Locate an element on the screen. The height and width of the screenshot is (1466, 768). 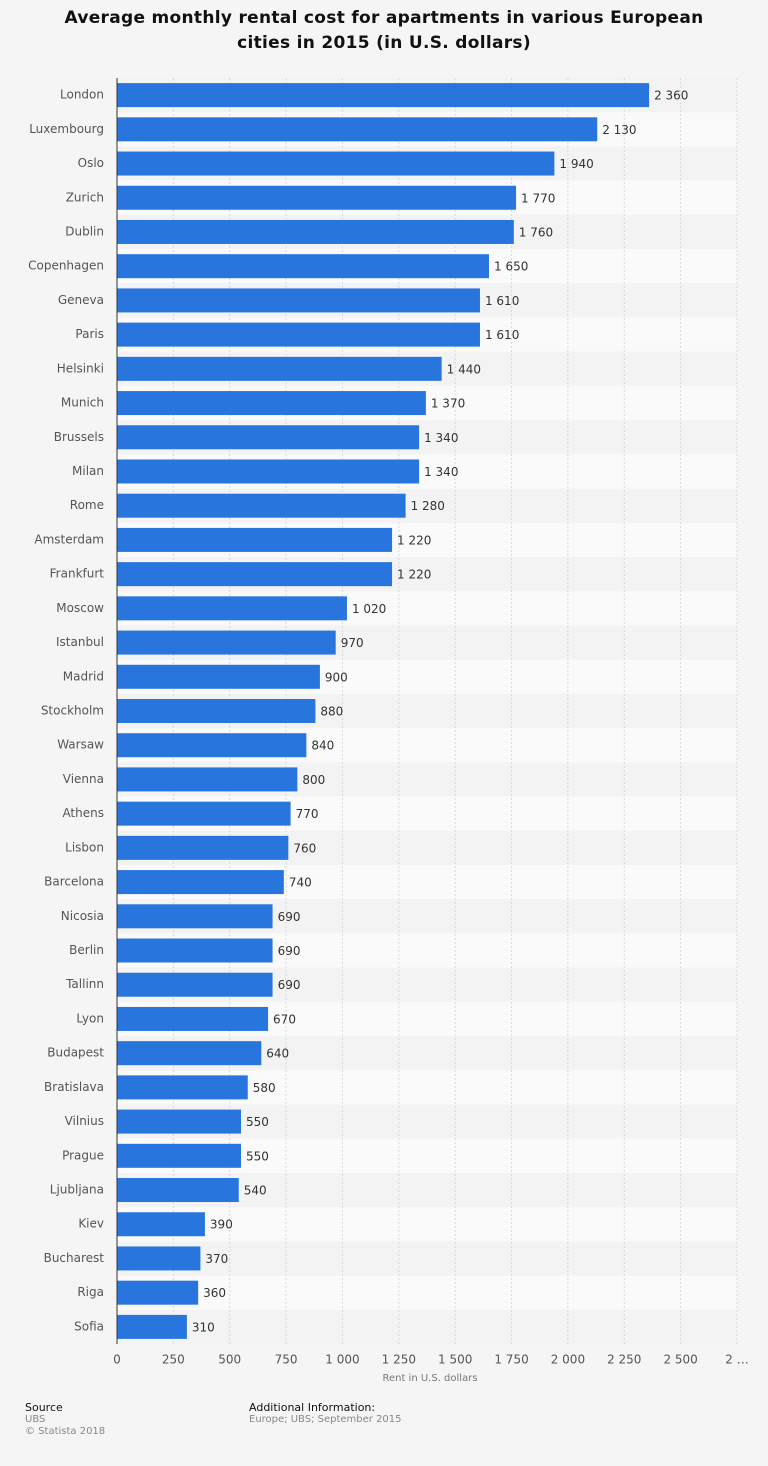
value-label: 1 440 is located at coordinates (464, 369).